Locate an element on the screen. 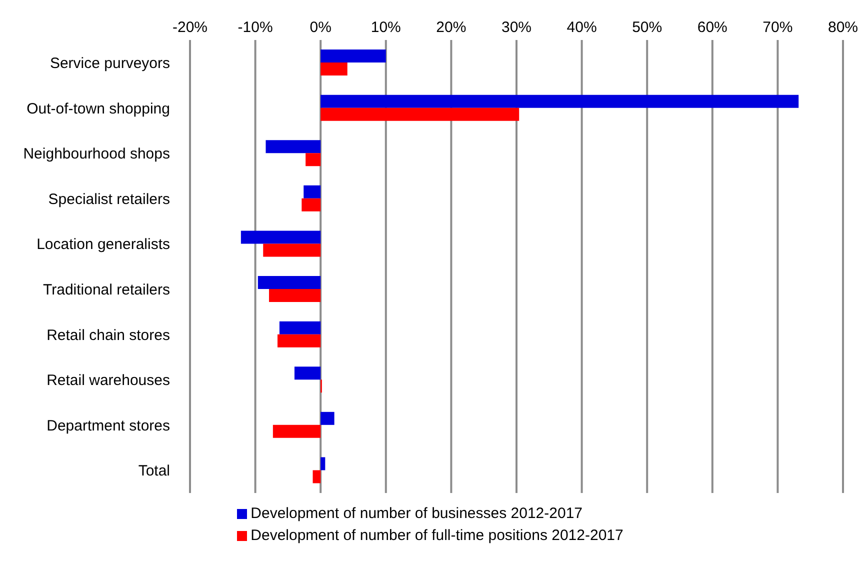 The image size is (862, 587). y-tick-label: Specialist retailers is located at coordinates (109, 199).